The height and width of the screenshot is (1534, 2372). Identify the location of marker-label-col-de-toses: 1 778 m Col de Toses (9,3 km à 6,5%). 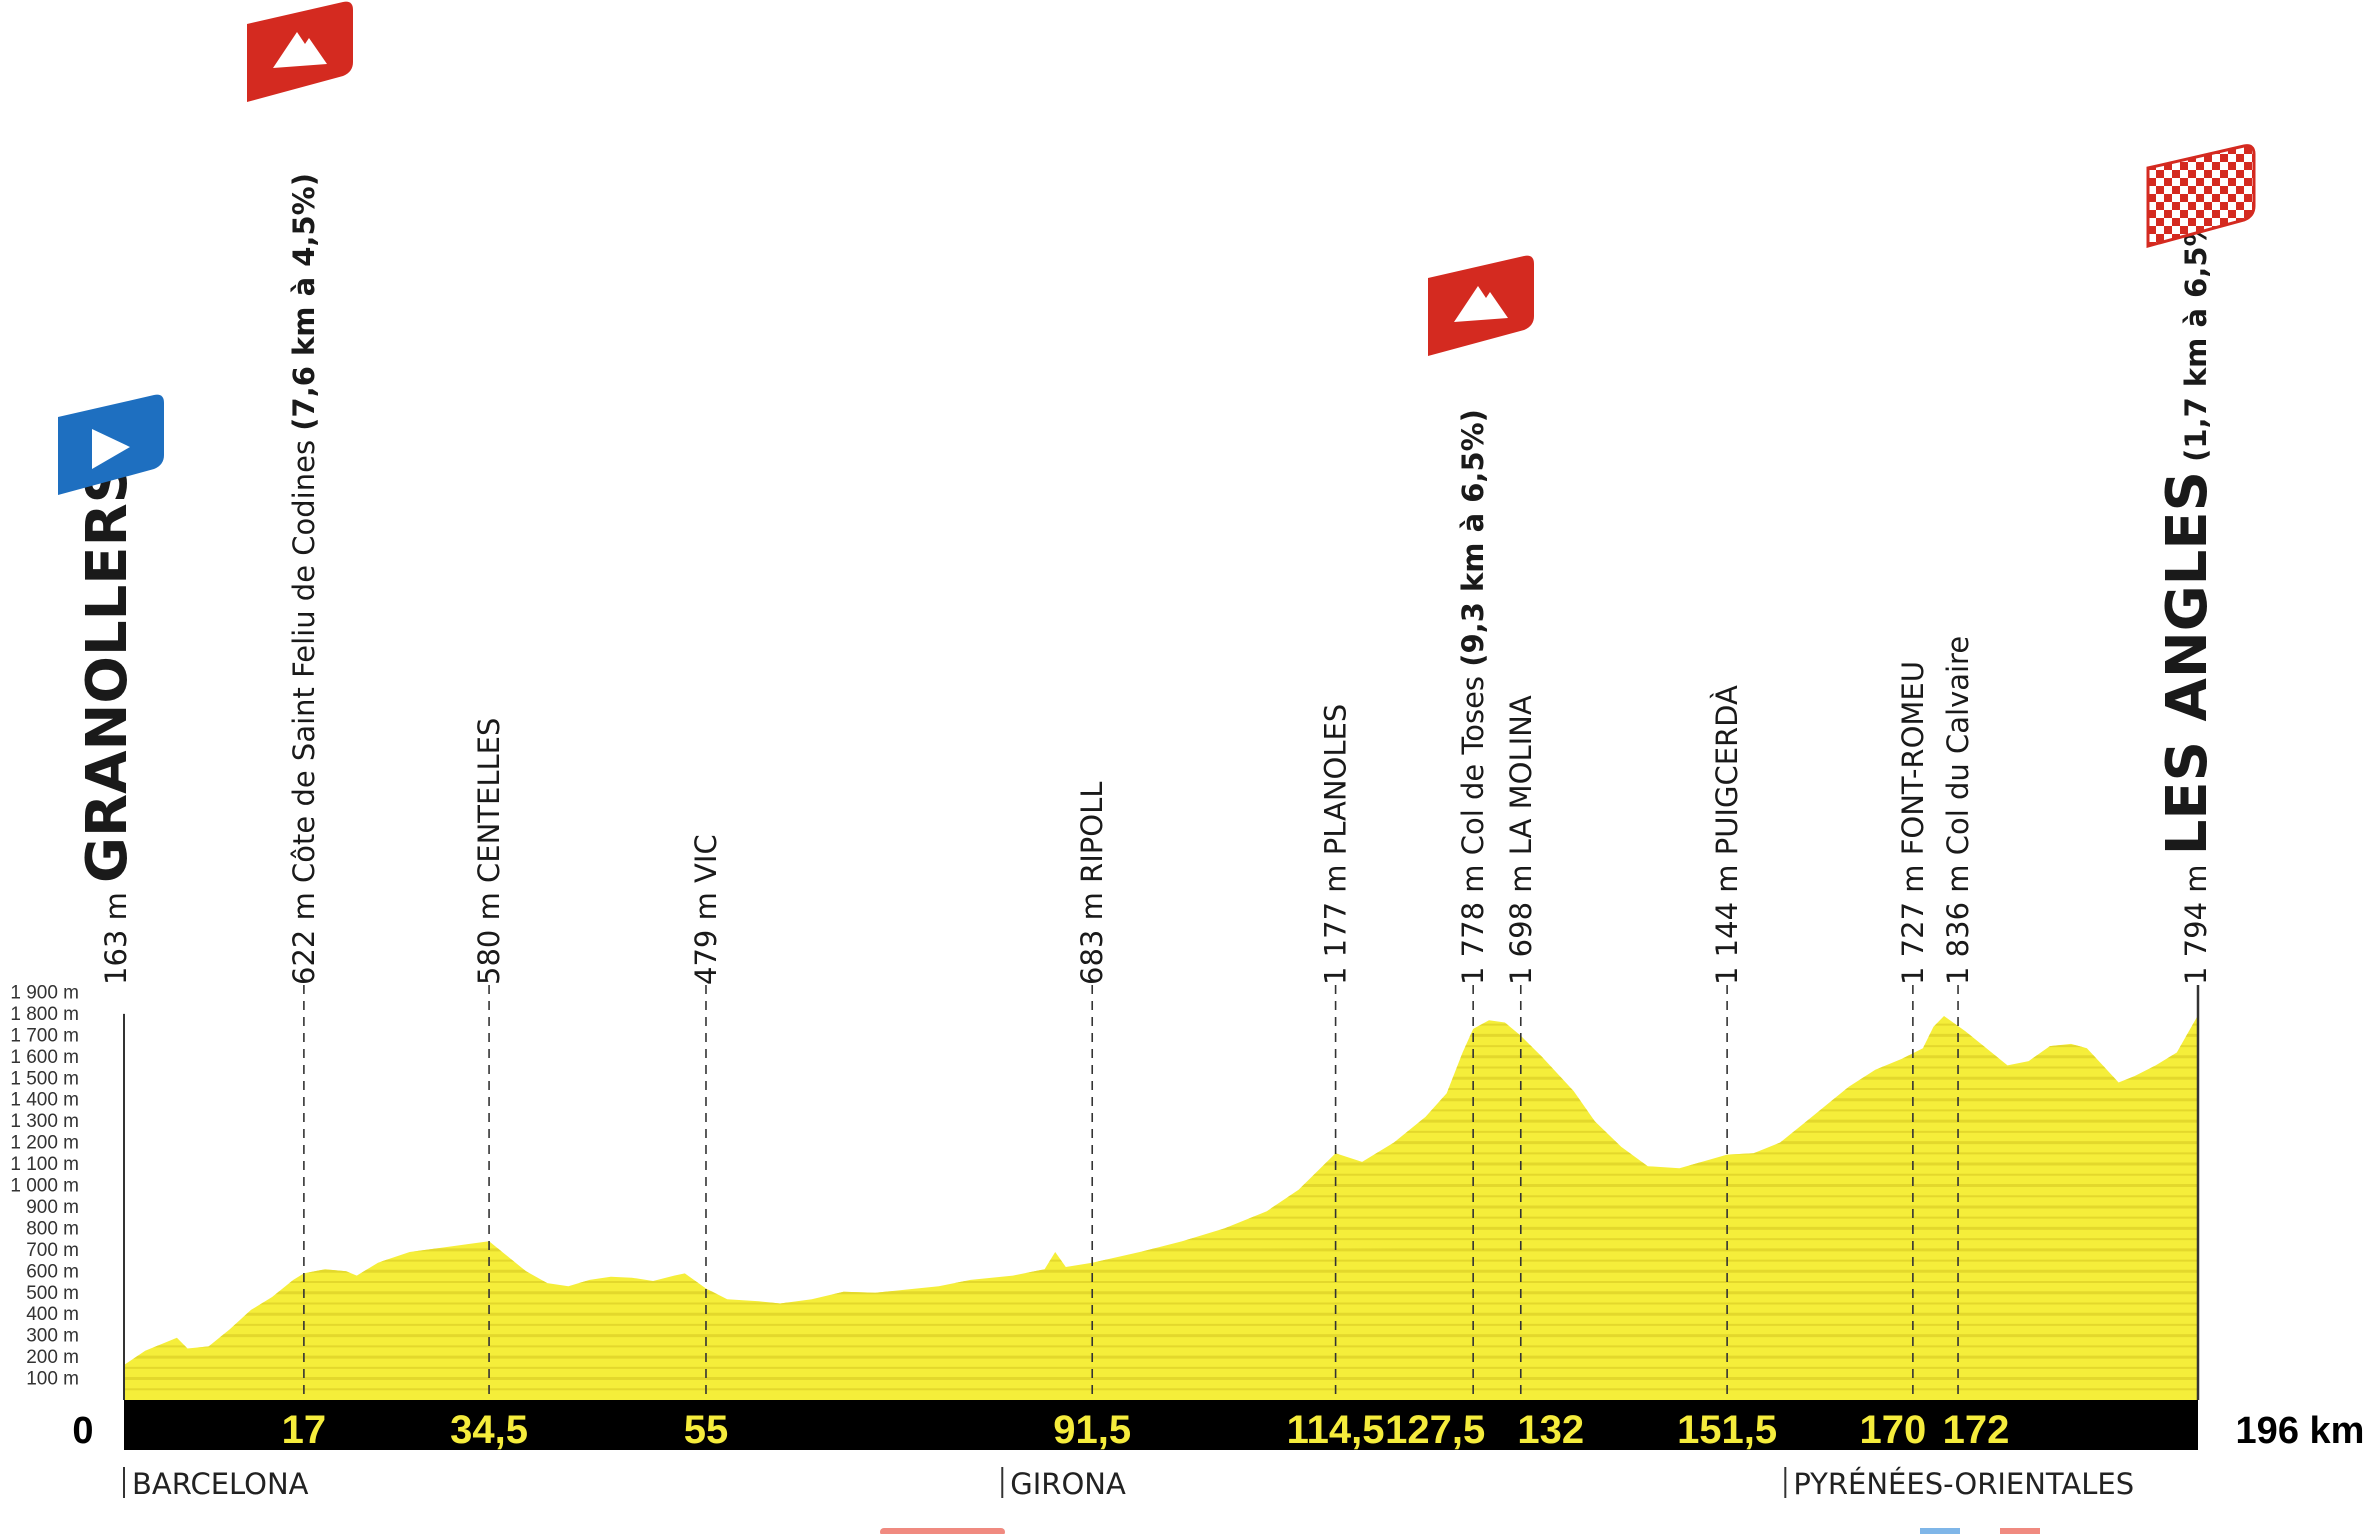
(1473, 697).